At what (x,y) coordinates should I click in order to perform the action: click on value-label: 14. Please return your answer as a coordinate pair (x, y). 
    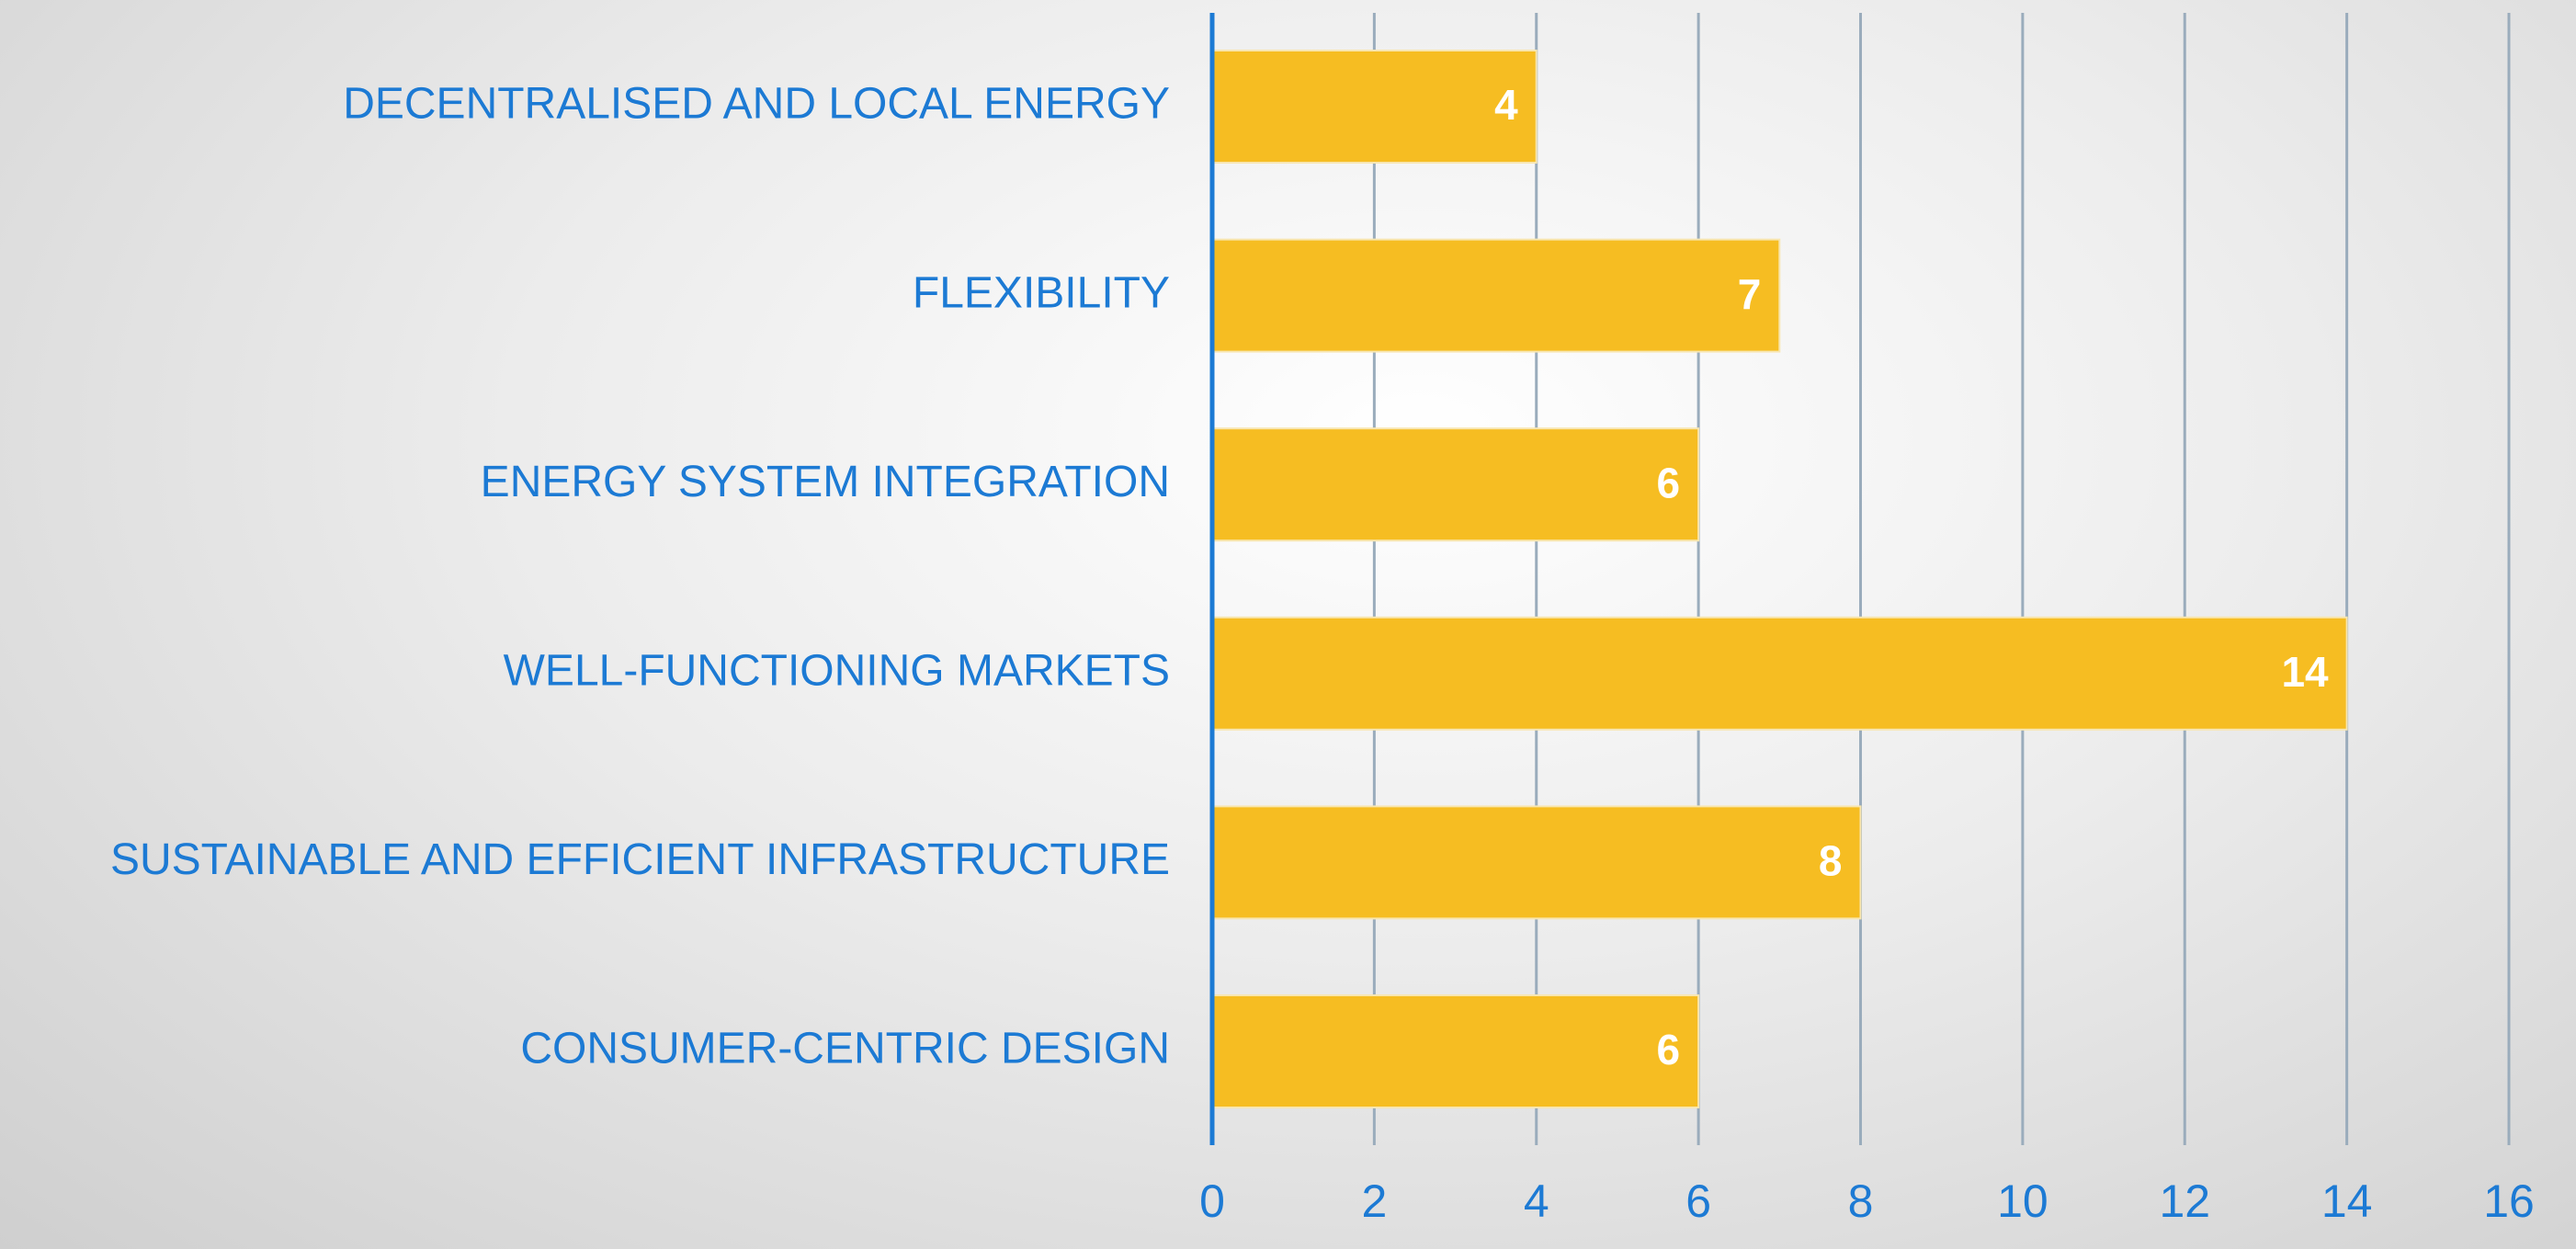
    Looking at the image, I should click on (2305, 672).